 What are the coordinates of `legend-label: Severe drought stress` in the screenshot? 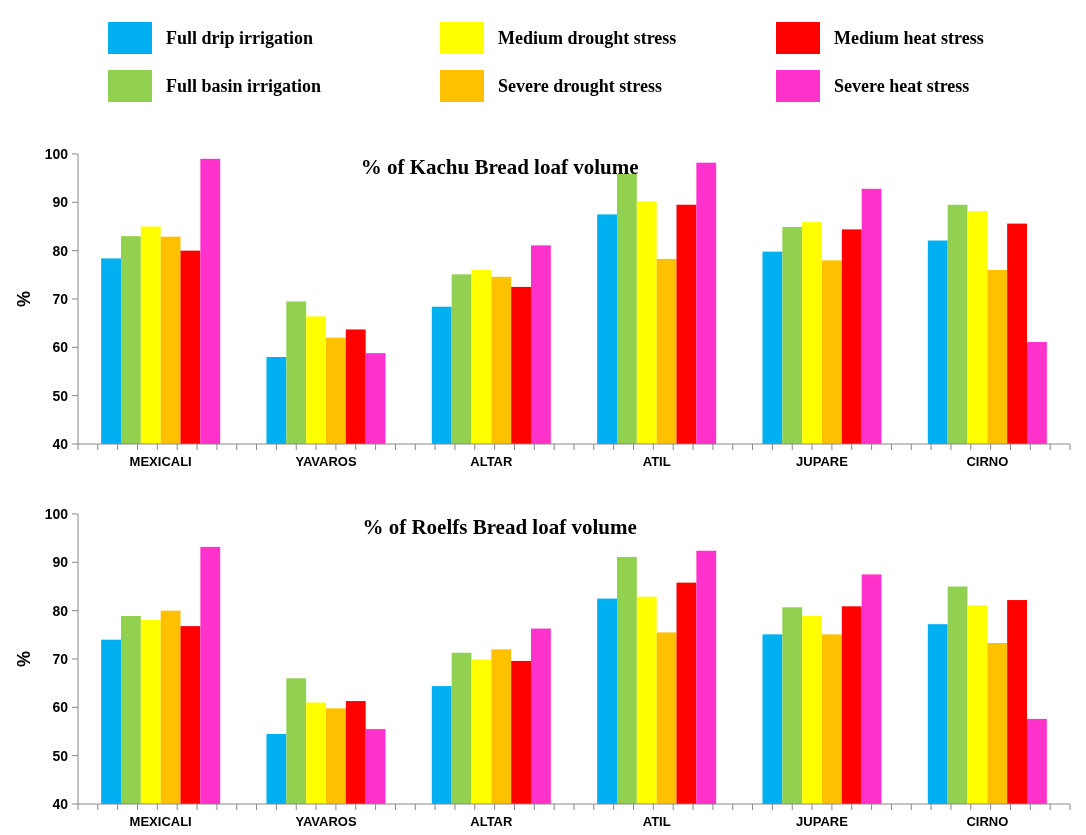 It's located at (580, 86).